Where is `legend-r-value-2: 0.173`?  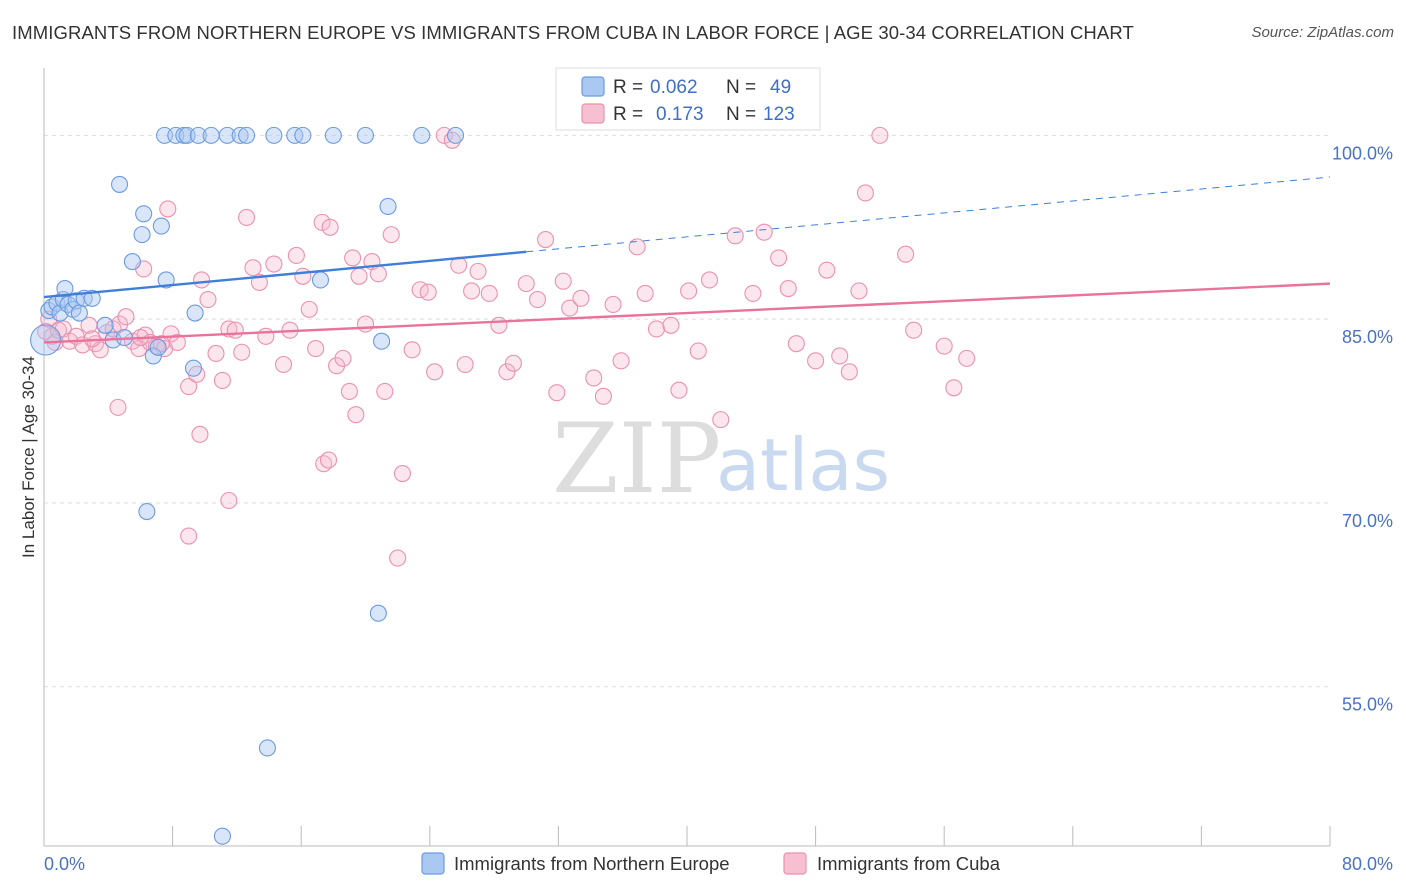
legend-r-value-2: 0.173 is located at coordinates (680, 114).